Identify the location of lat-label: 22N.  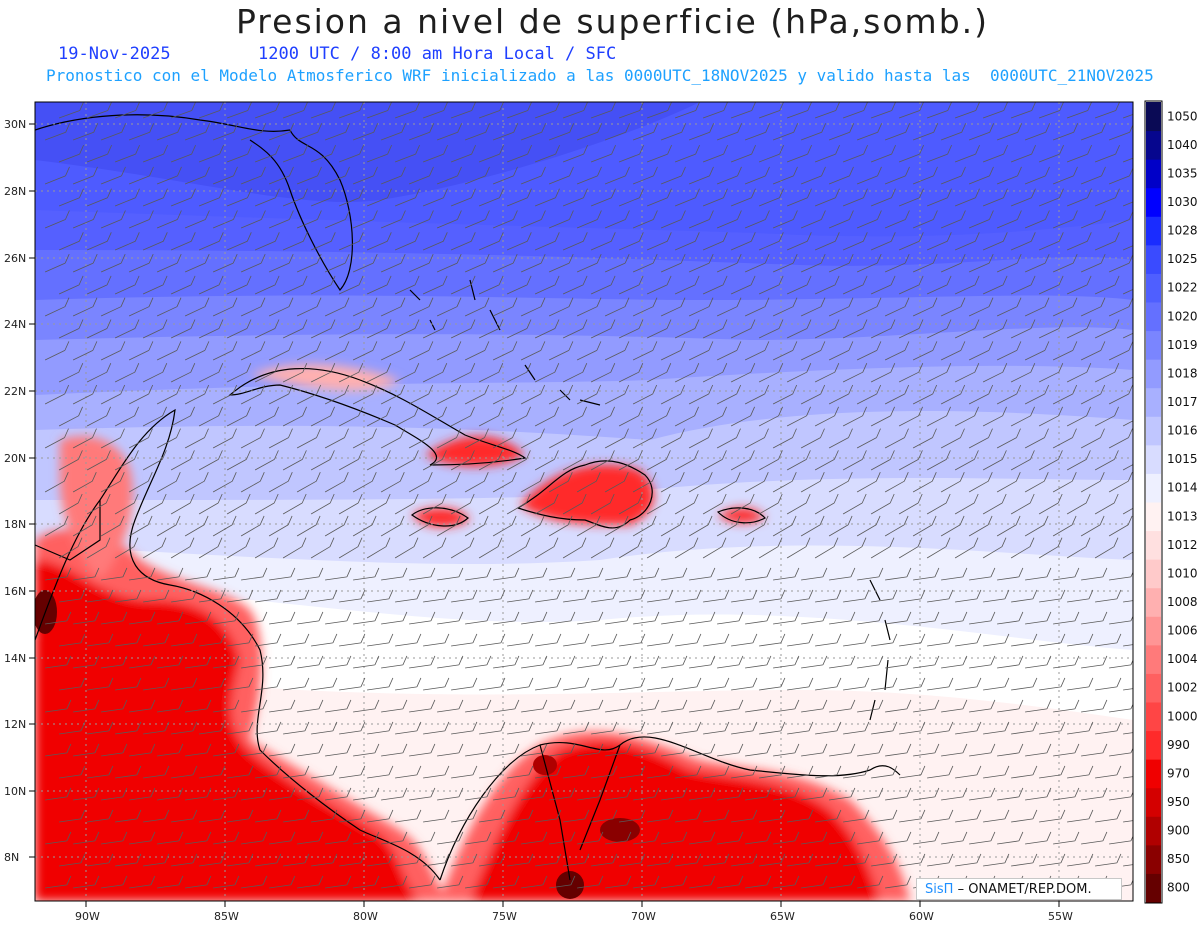
(15, 391).